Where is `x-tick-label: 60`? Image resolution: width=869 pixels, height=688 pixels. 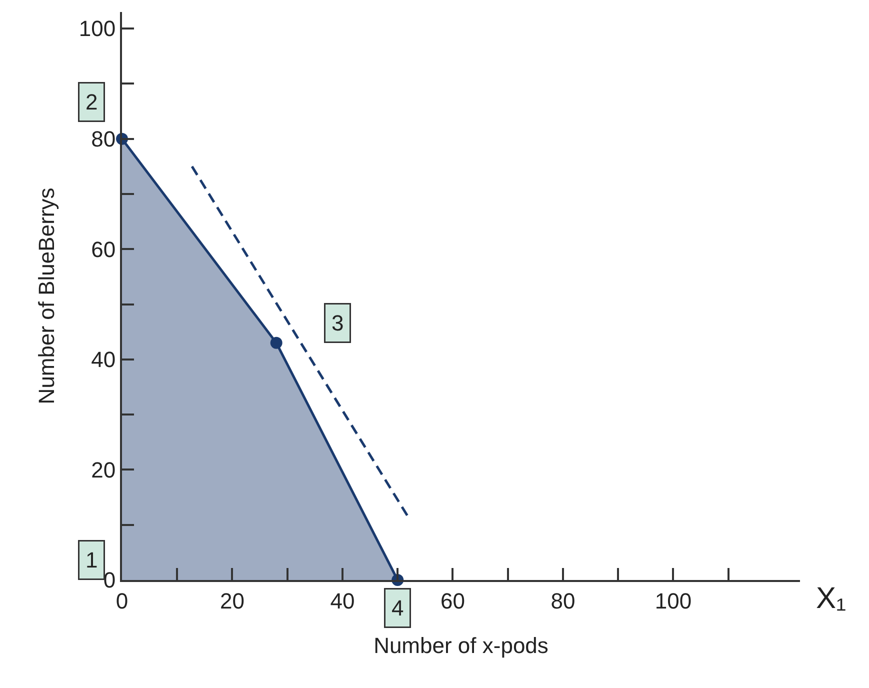 x-tick-label: 60 is located at coordinates (452, 601).